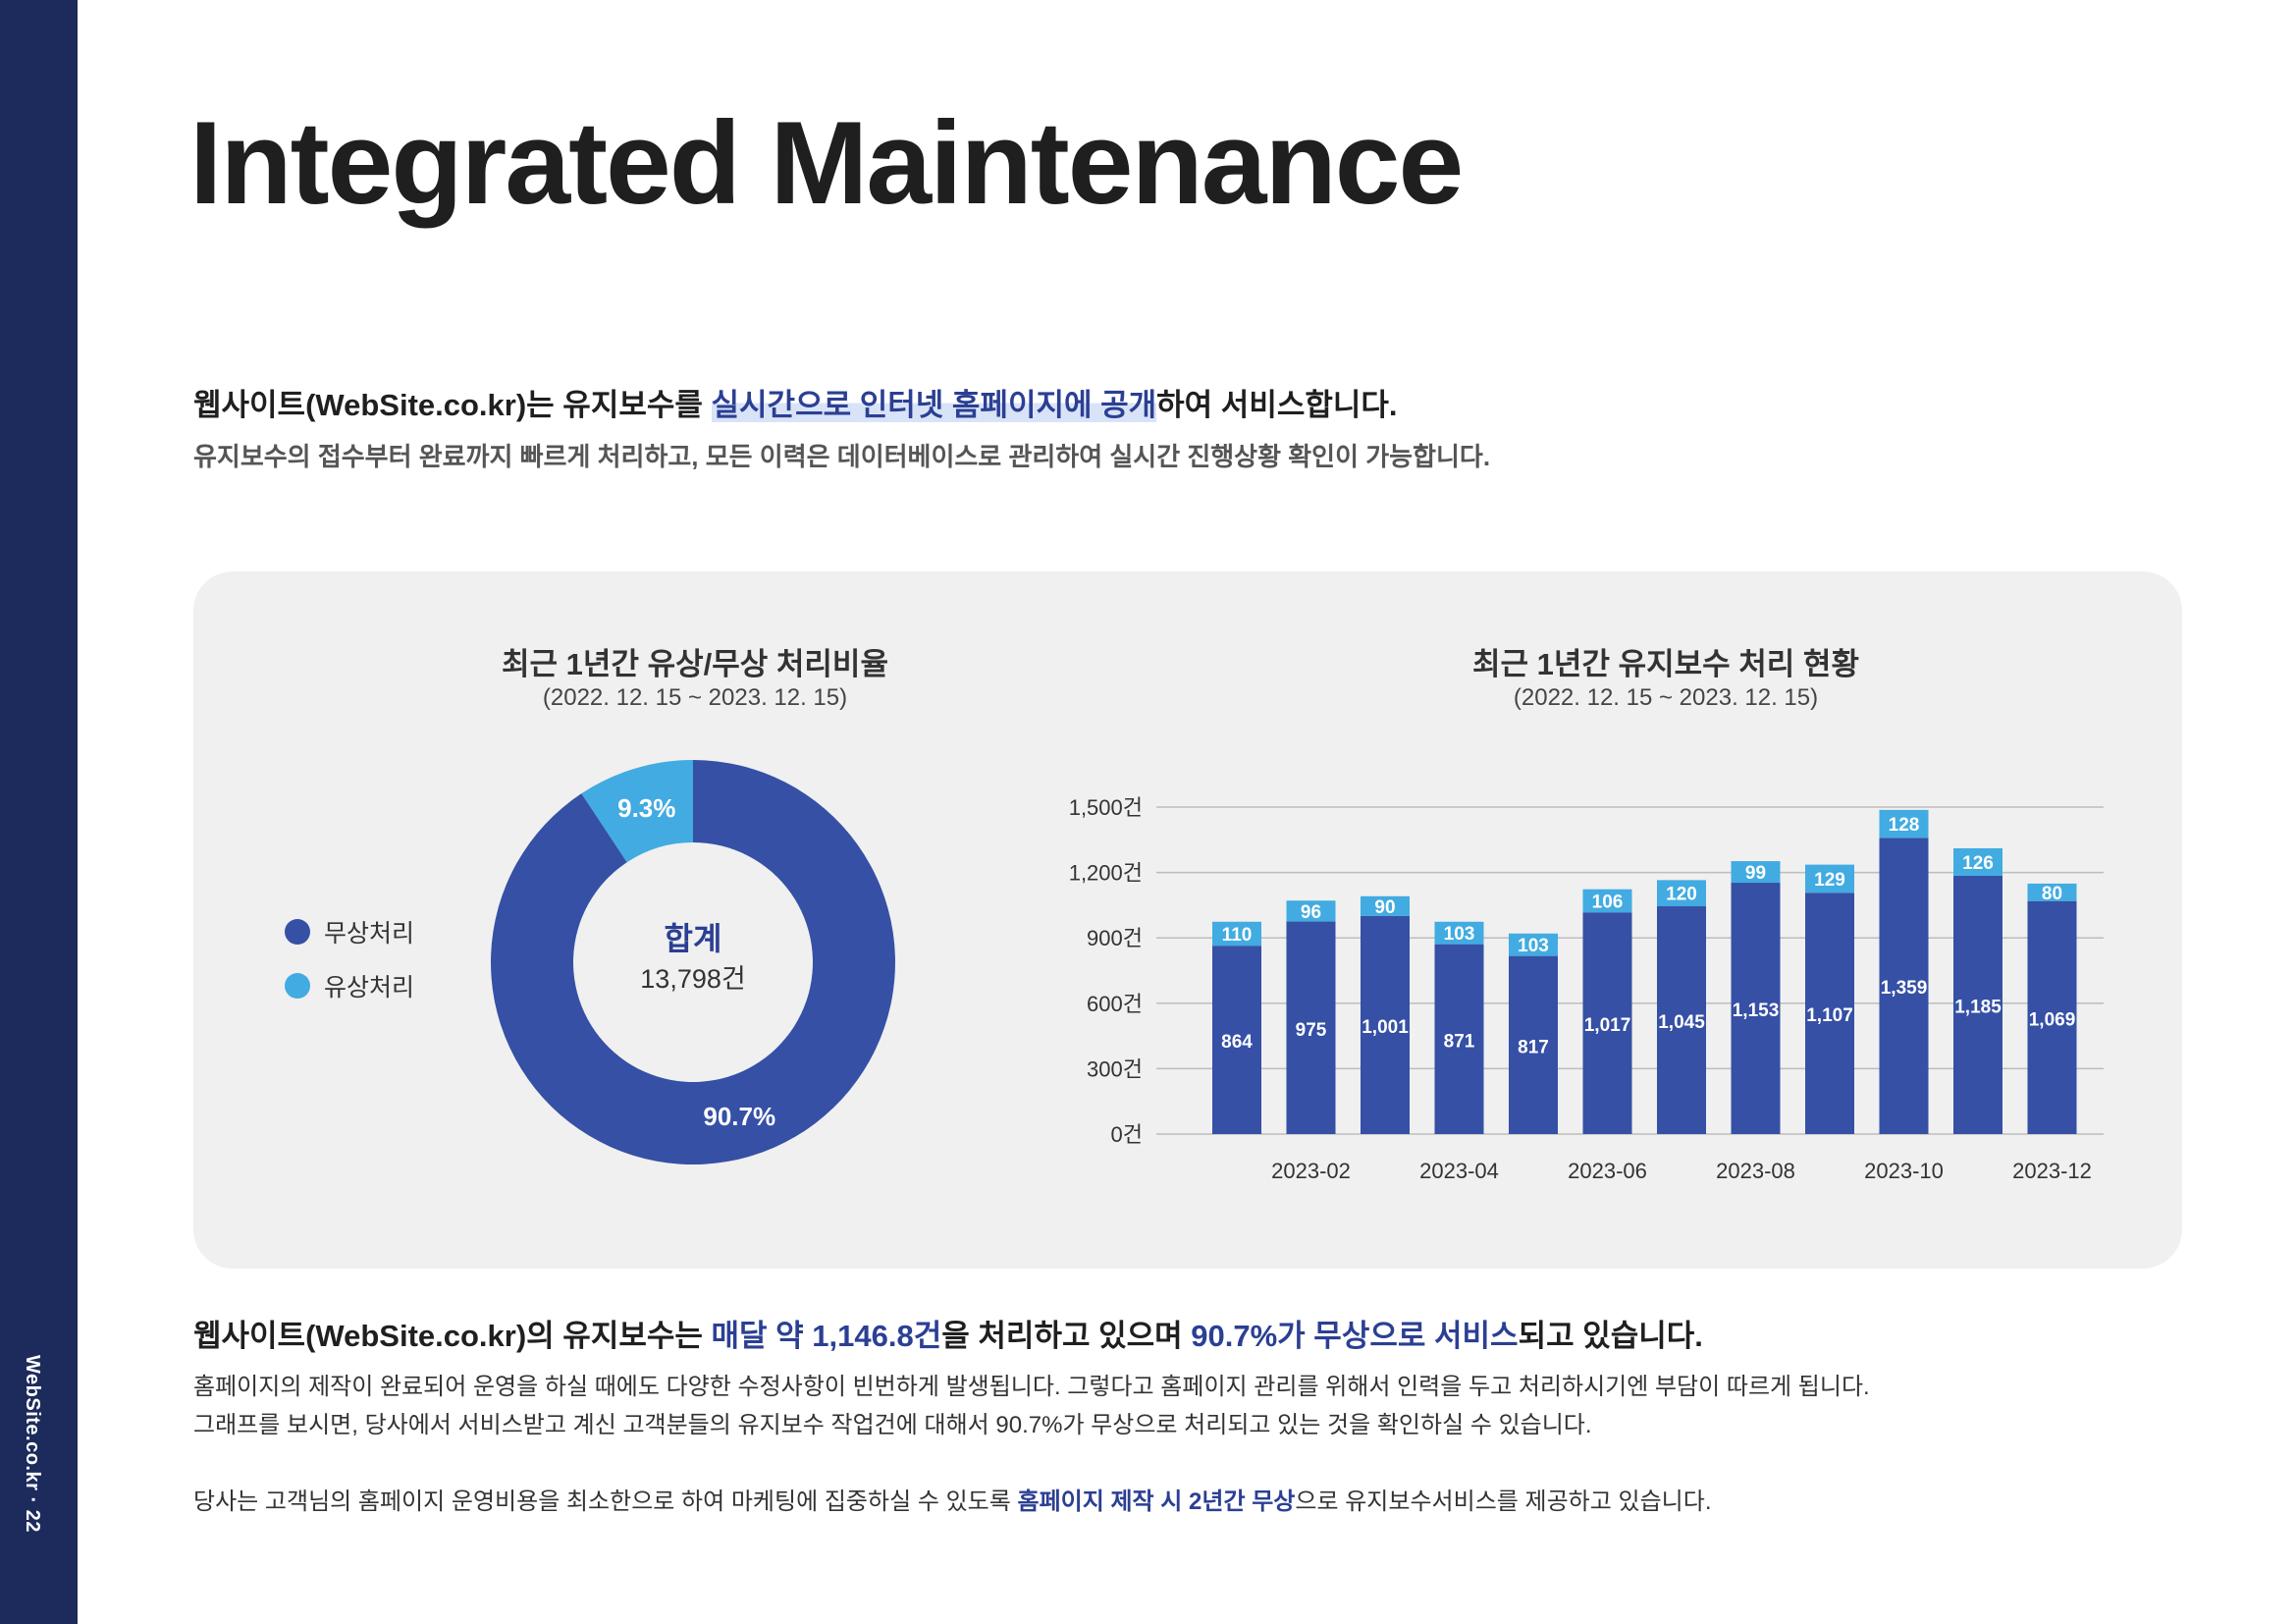 The width and height of the screenshot is (2296, 1624). I want to click on legend-dot-paid, so click(298, 986).